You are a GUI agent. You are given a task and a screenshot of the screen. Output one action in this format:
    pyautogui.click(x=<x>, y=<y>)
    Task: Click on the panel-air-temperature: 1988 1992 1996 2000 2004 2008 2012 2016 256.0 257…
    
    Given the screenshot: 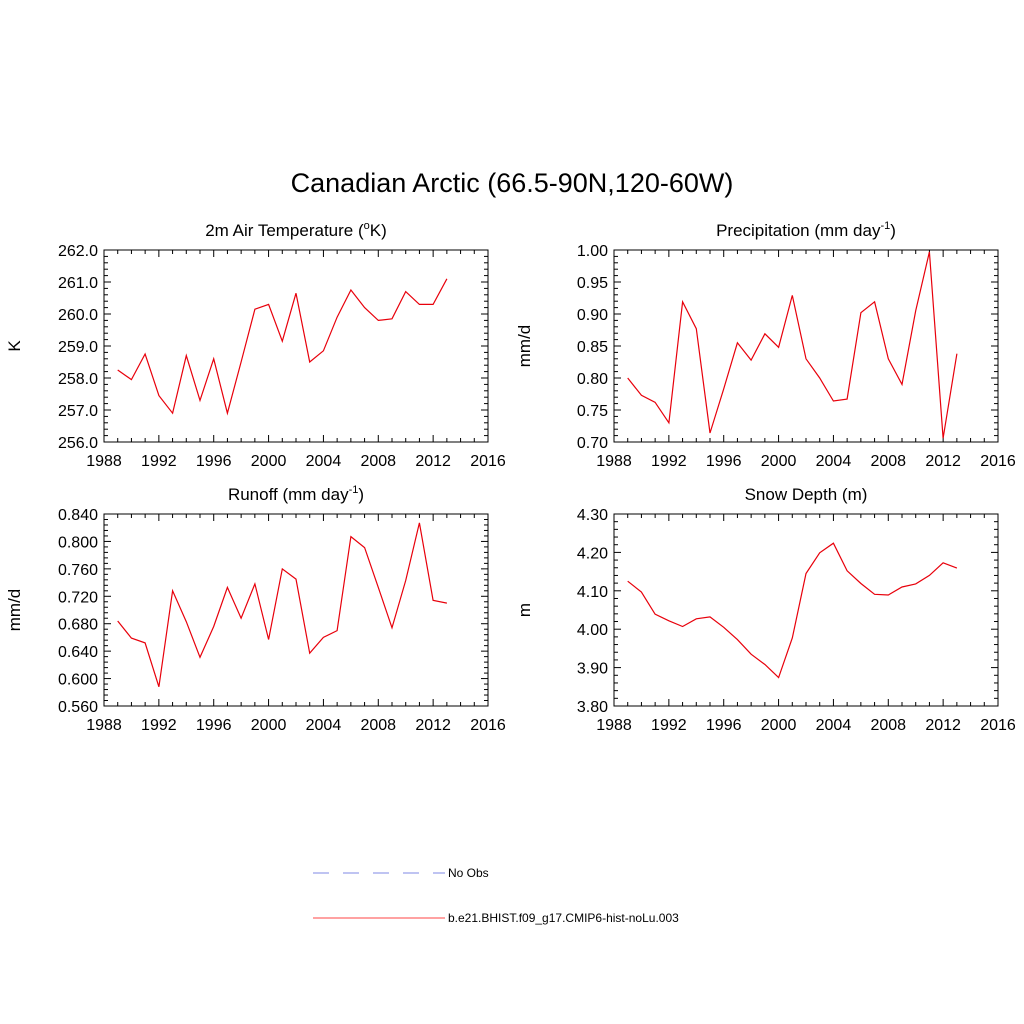 What is the action you would take?
    pyautogui.click(x=255, y=345)
    